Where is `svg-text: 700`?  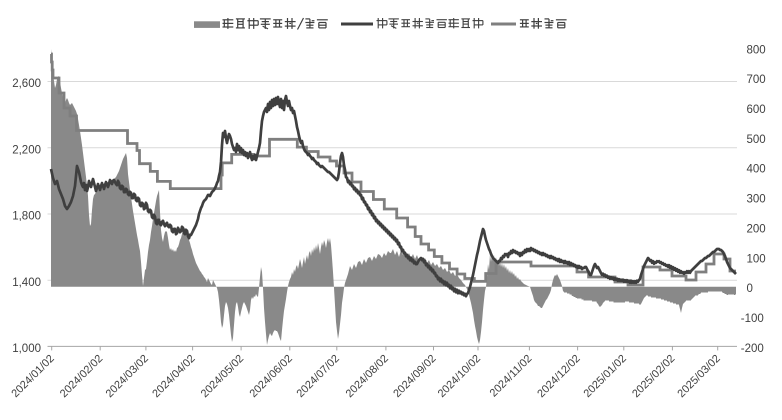
svg-text: 700 is located at coordinates (756, 80).